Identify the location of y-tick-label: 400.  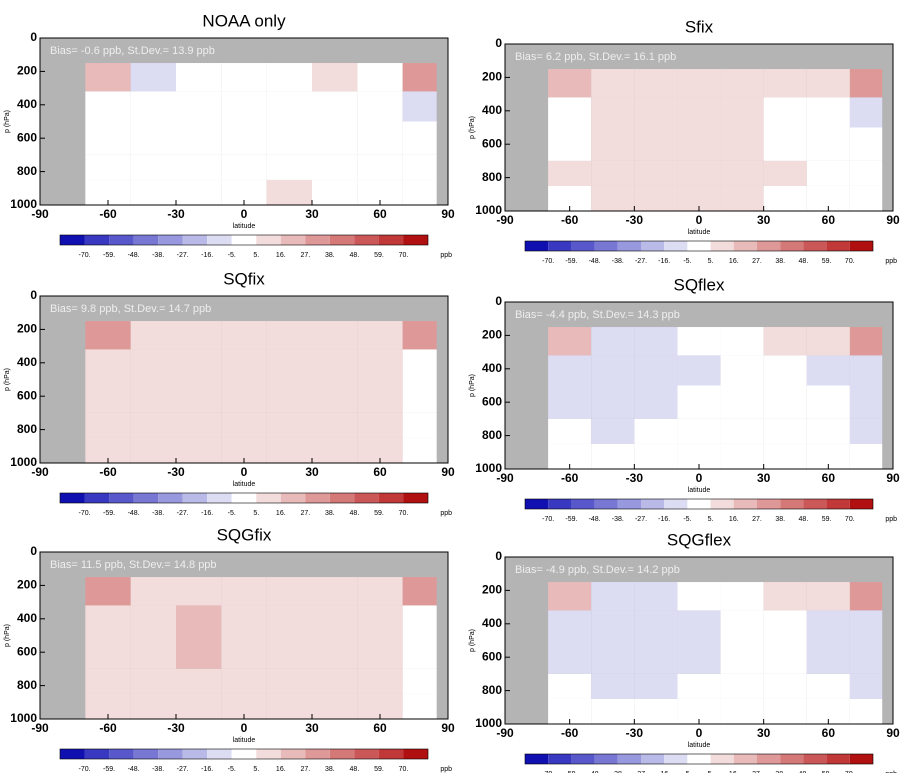
(27, 362).